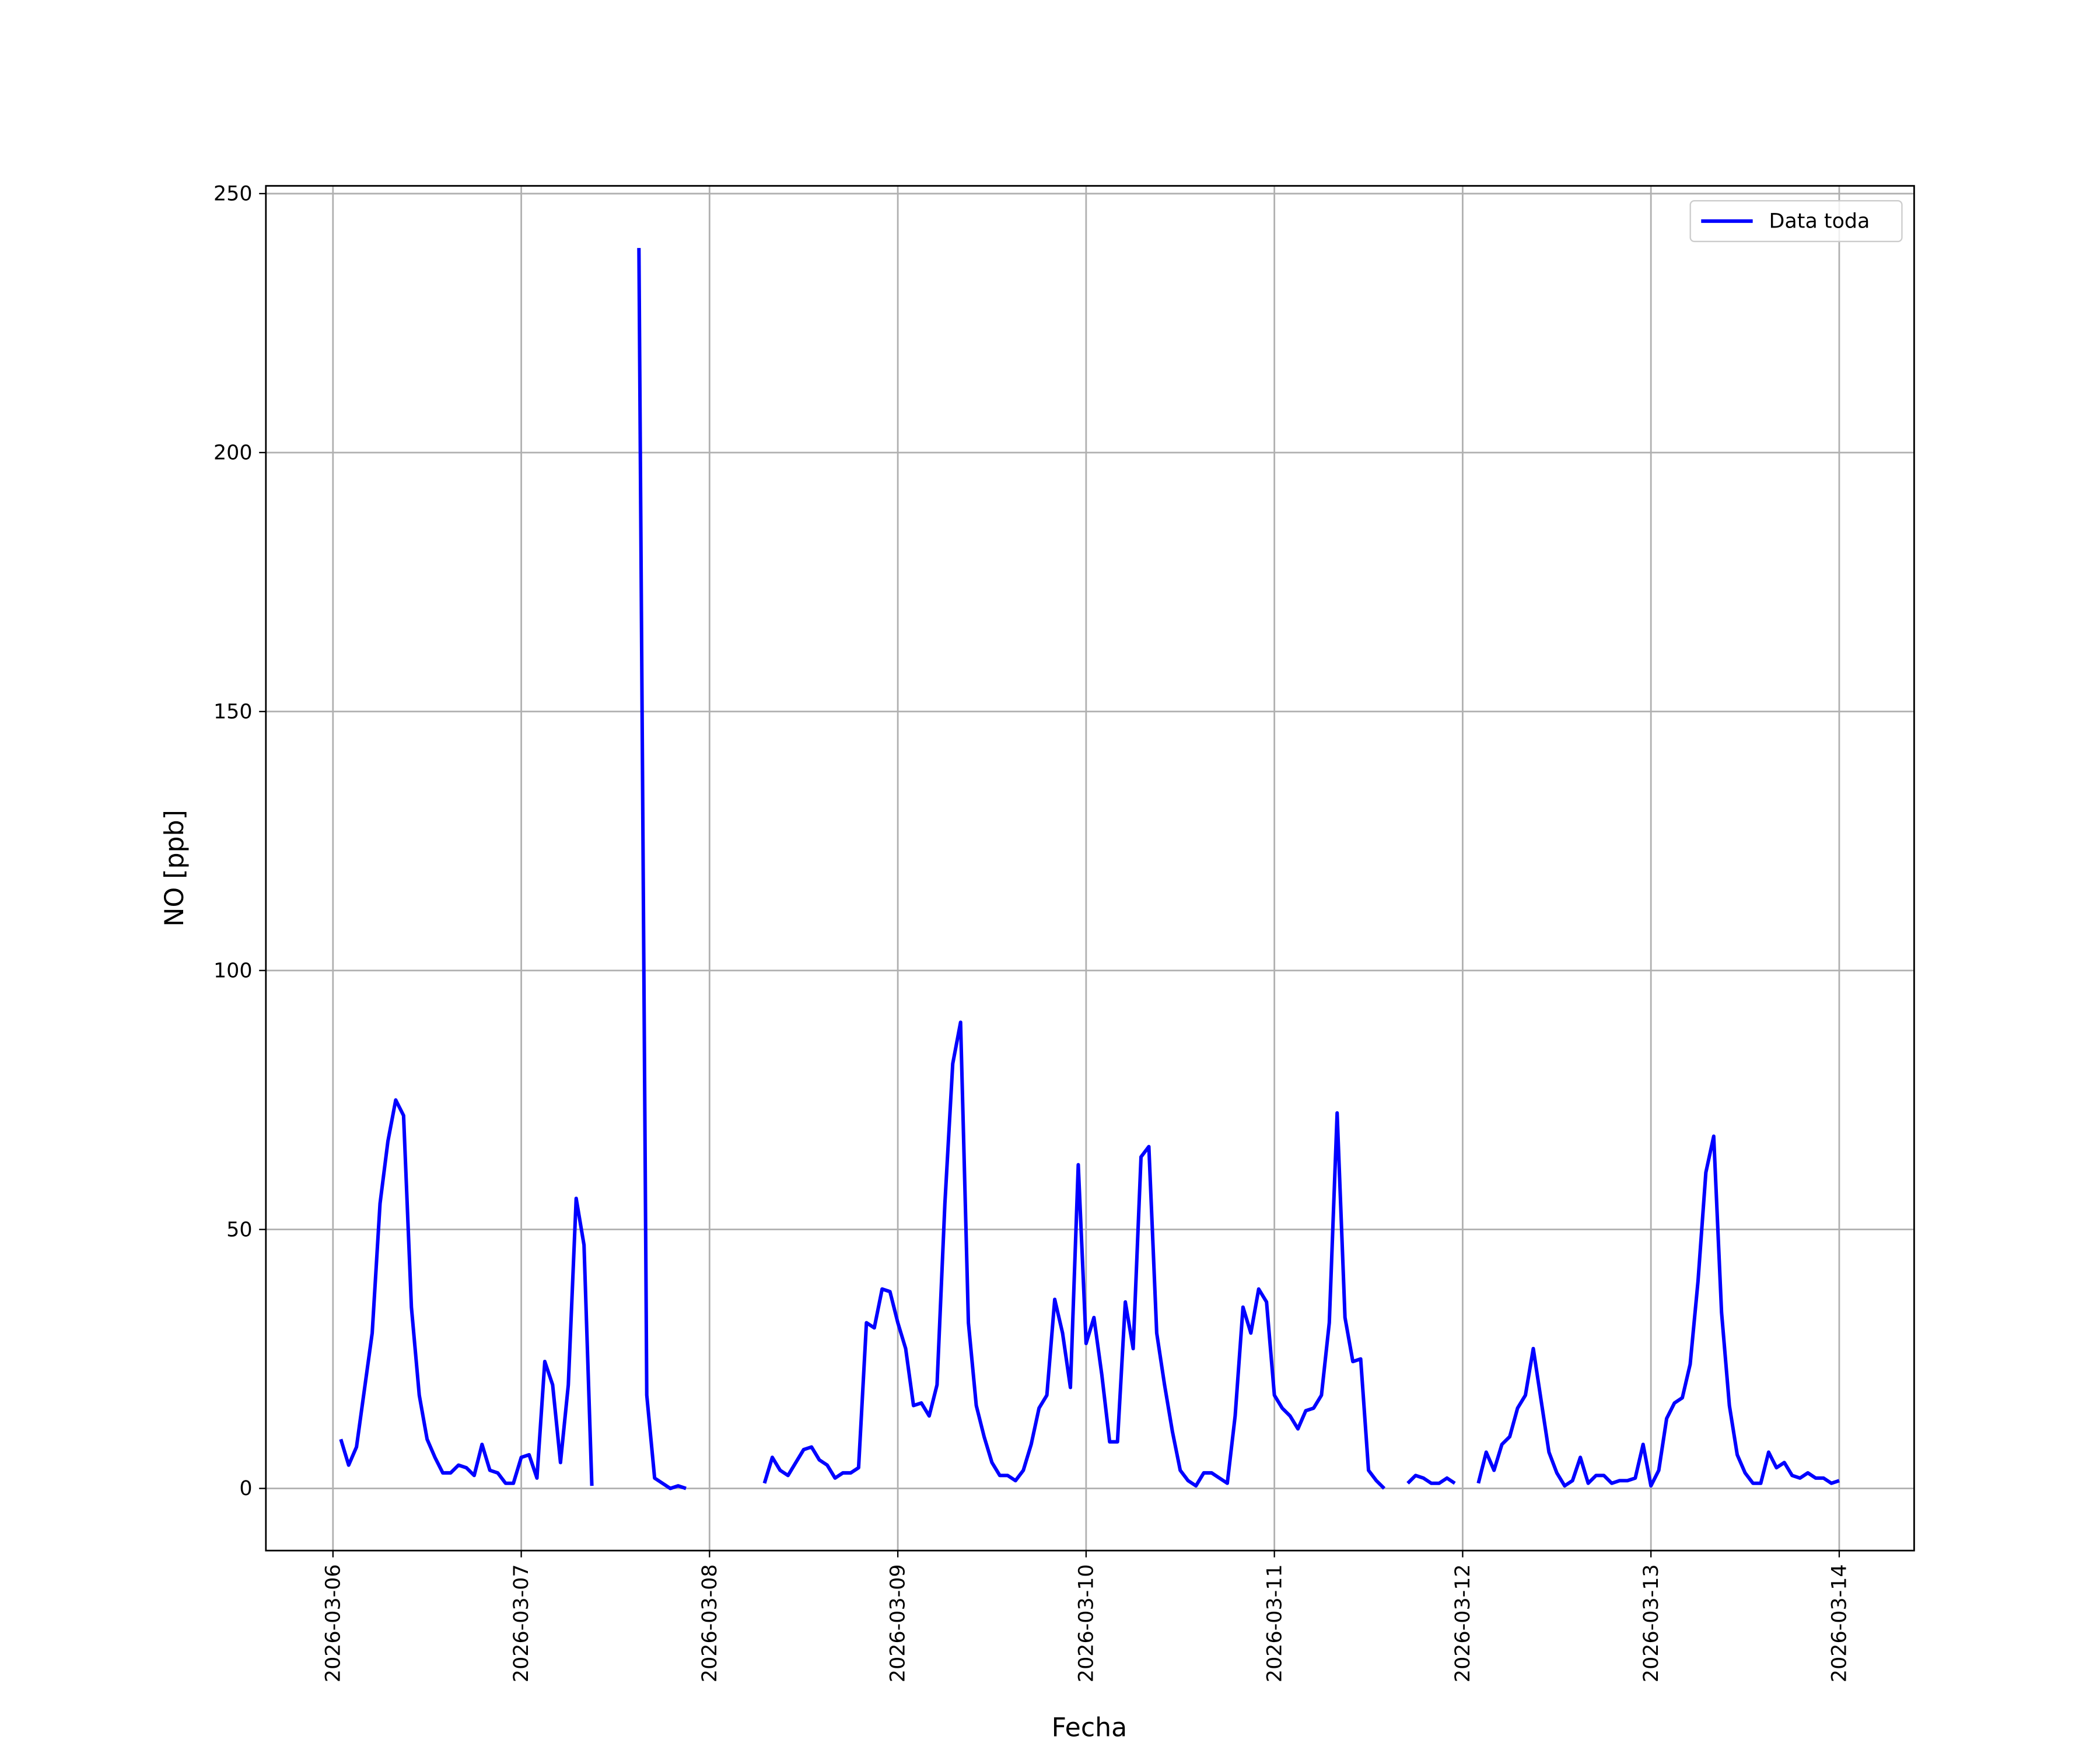 This screenshot has width=2100, height=1750. What do you see at coordinates (1651, 1623) in the screenshot?
I see `x-tick-label: 2026-03-13` at bounding box center [1651, 1623].